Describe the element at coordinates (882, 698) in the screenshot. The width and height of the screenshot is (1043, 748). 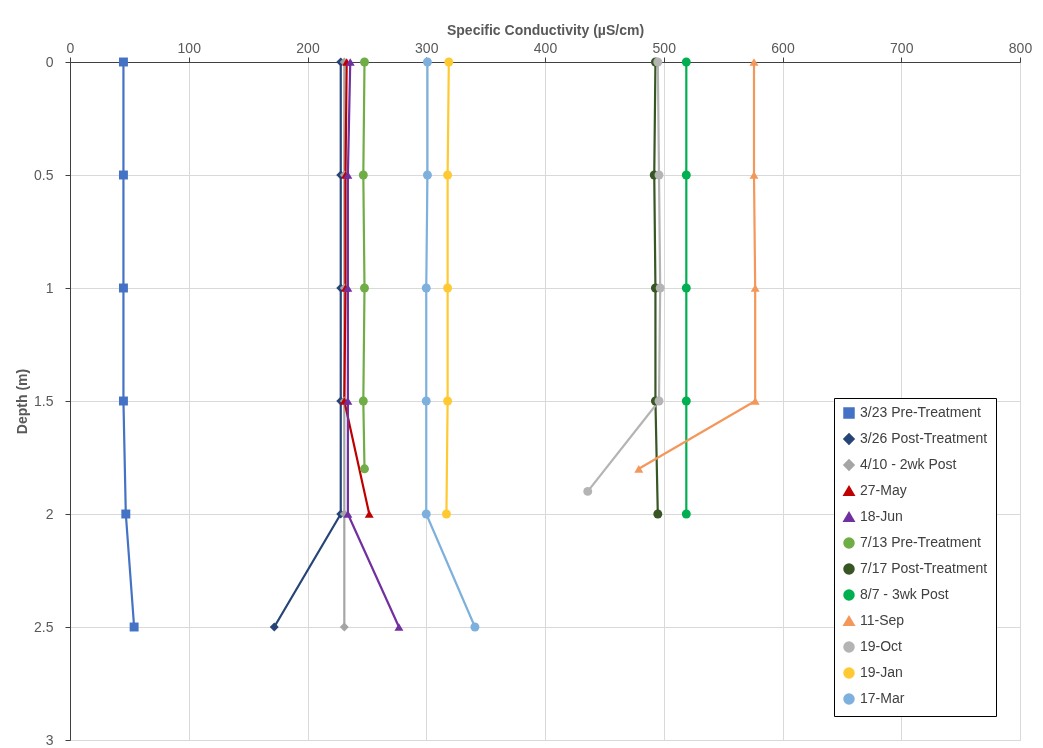
I see `legend-label: 17-Mar` at that location.